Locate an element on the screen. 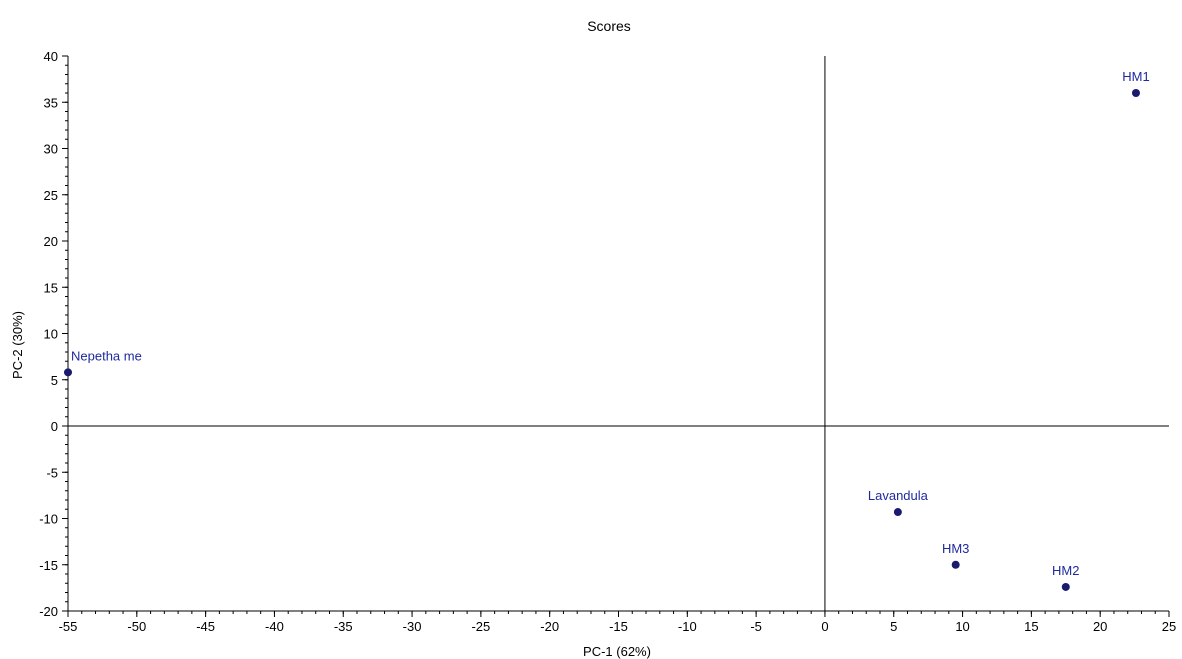 The image size is (1182, 659). chart-title: Scores is located at coordinates (609, 26).